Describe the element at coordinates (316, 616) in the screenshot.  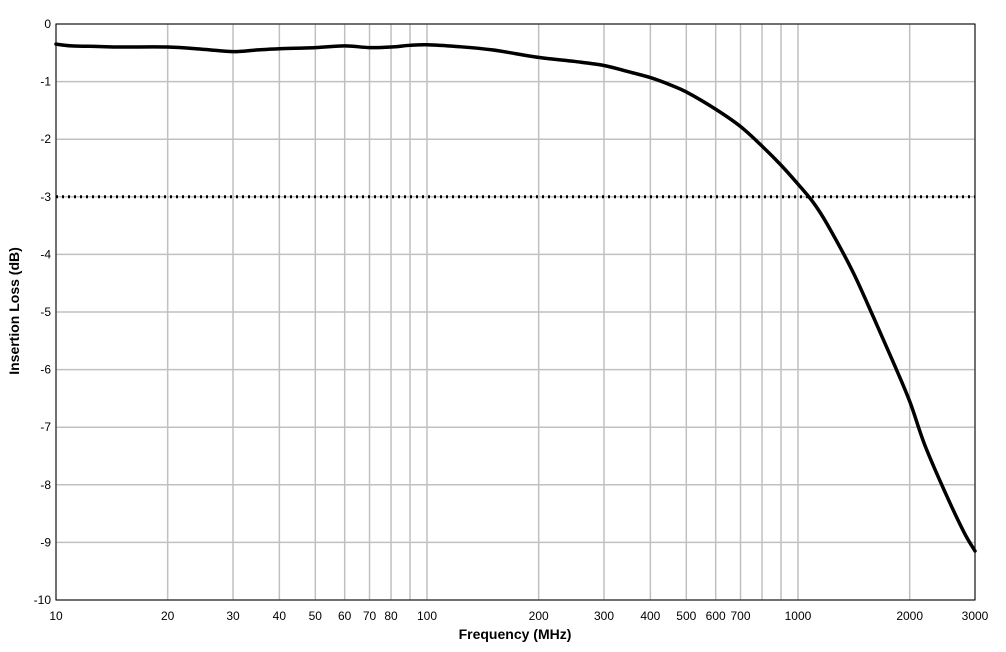
I see `x-tick-label: 50` at that location.